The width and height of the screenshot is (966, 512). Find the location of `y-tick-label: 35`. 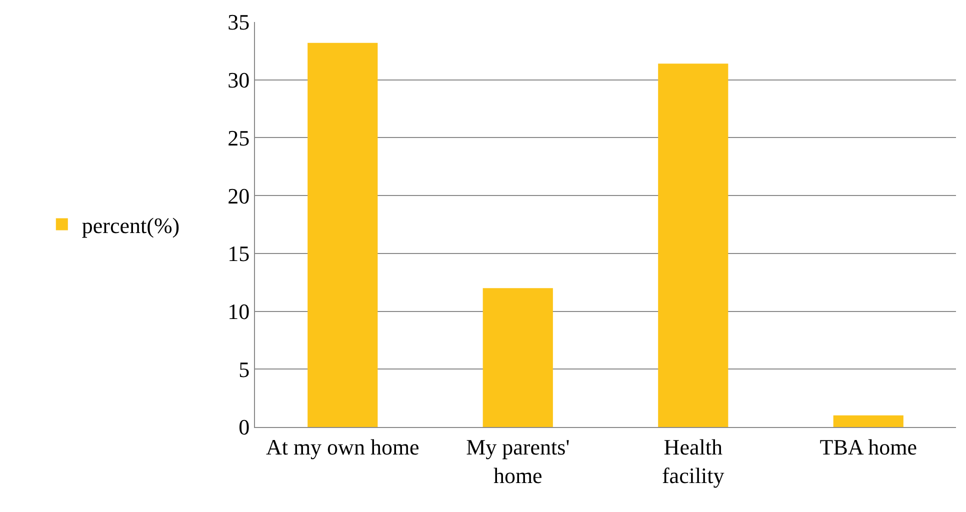

y-tick-label: 35 is located at coordinates (239, 22).